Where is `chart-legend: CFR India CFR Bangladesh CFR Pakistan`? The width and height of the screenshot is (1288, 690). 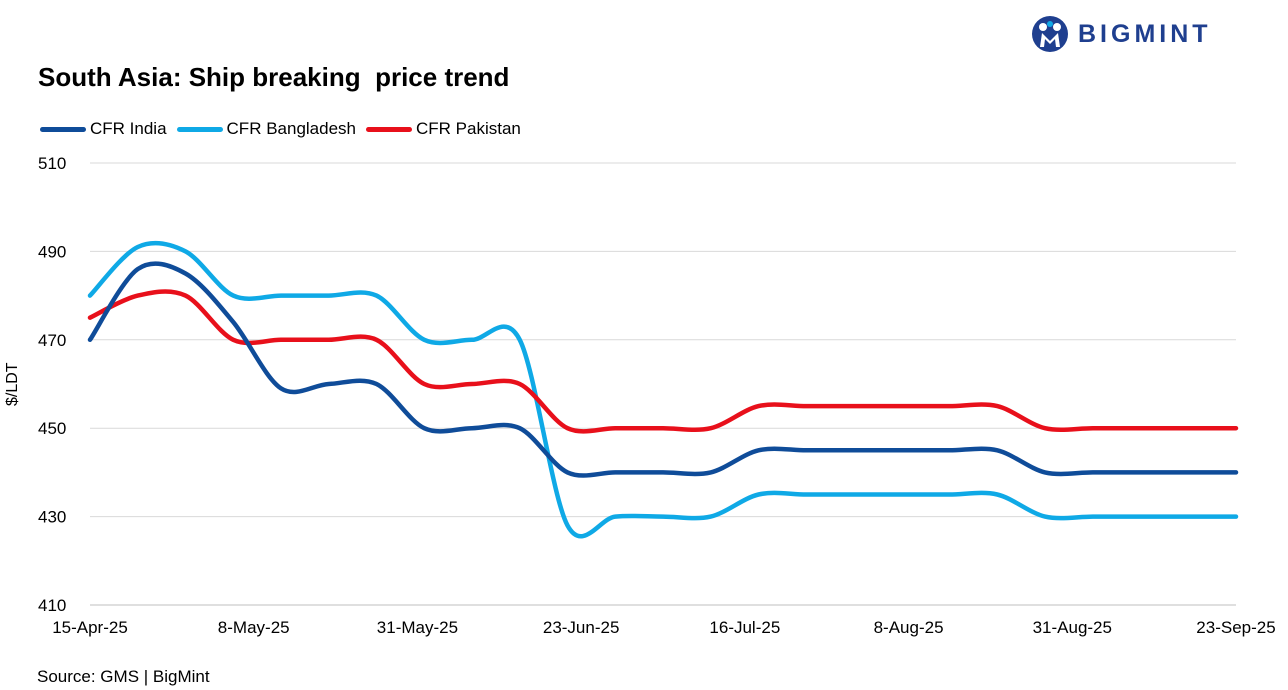
chart-legend: CFR India CFR Bangladesh CFR Pakistan is located at coordinates (285, 129).